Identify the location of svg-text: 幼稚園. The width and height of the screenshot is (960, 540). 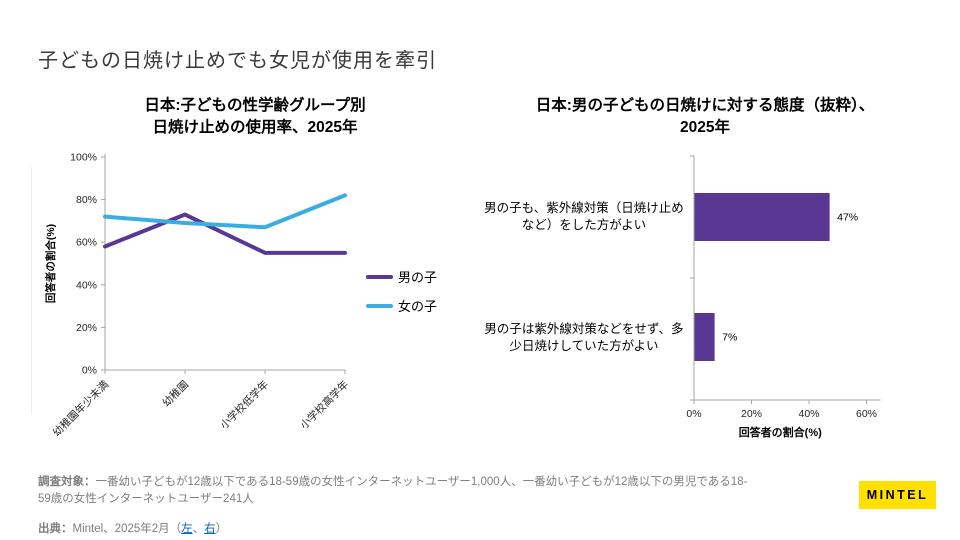
(175, 393).